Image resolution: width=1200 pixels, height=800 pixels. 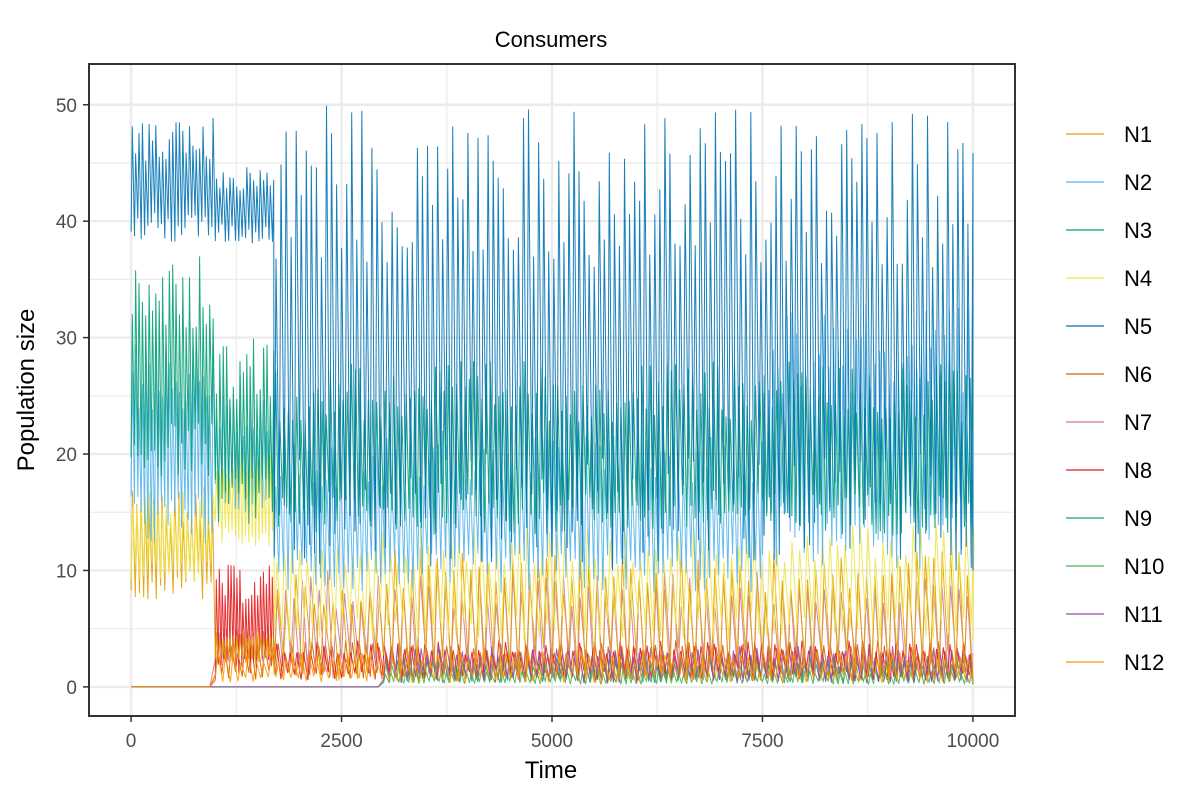 I want to click on x-axis: 0 2500 5000 7500 10000, so click(x=562, y=734).